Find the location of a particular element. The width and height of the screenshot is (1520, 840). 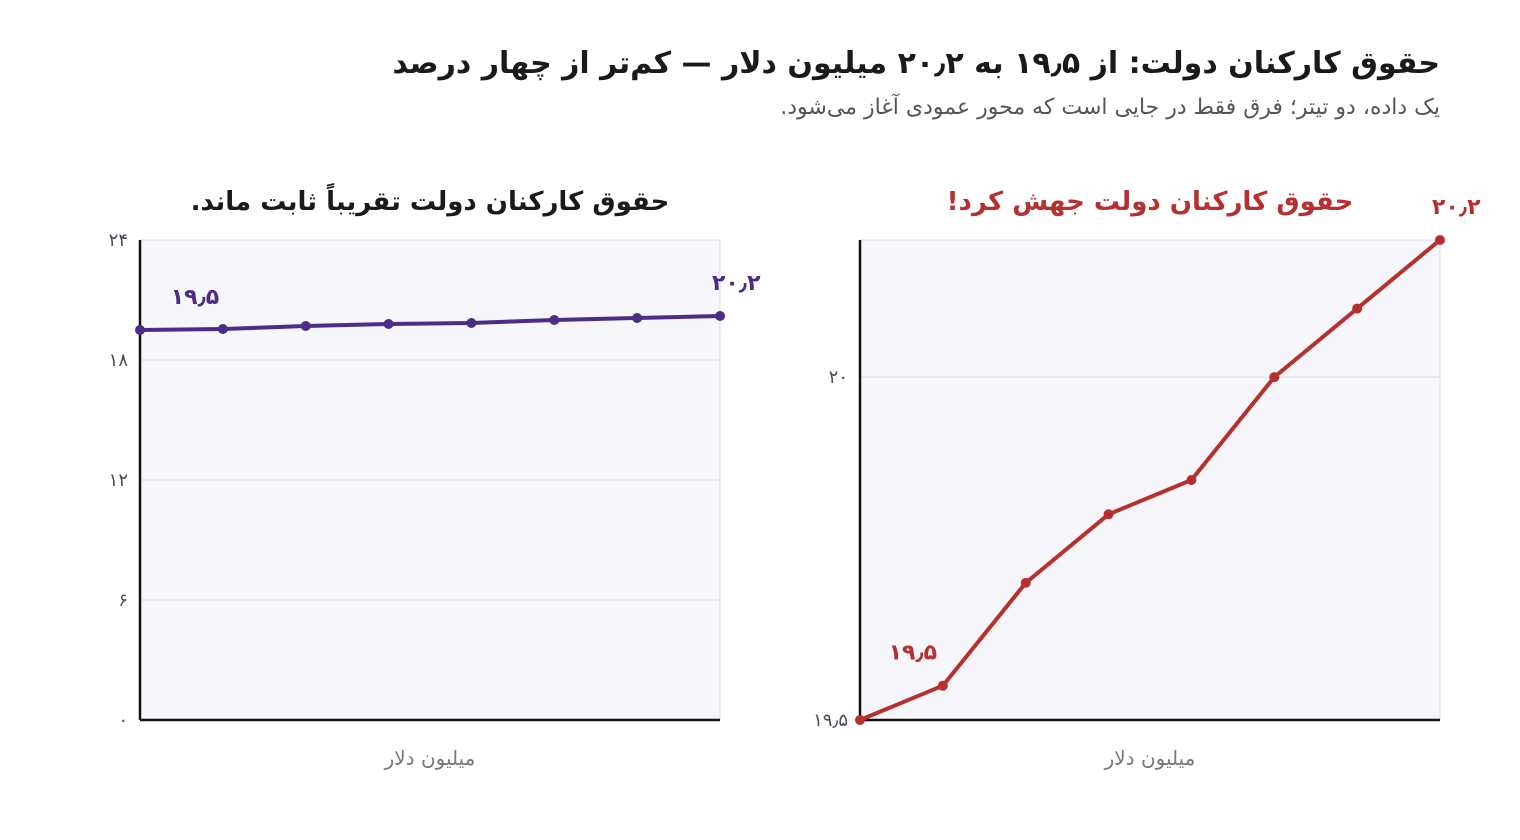

misleading-value-label: ۲۰٫۲ is located at coordinates (1456, 207).